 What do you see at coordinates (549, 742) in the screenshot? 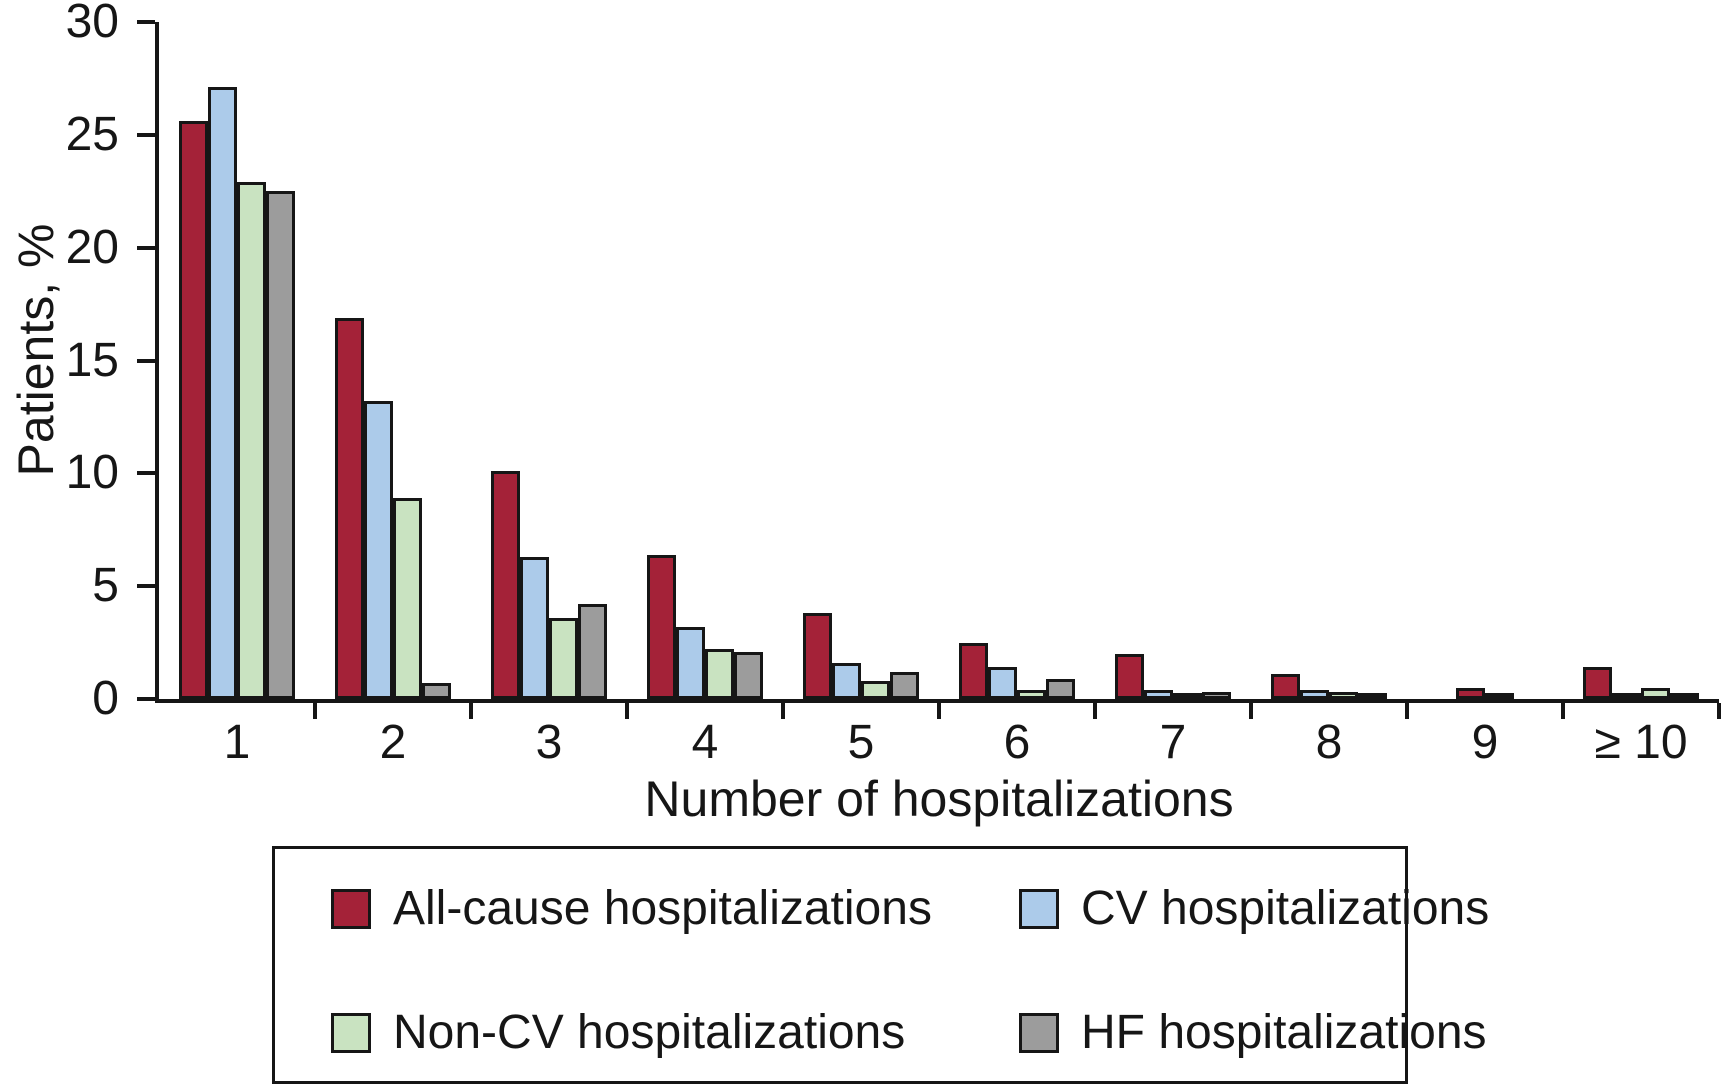
I see `x-tick-label: 3` at bounding box center [549, 742].